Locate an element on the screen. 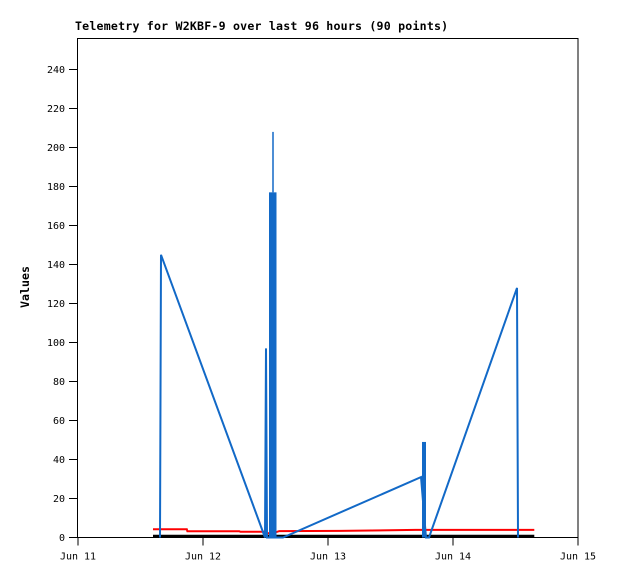  series-line-channel-red is located at coordinates (344, 532).